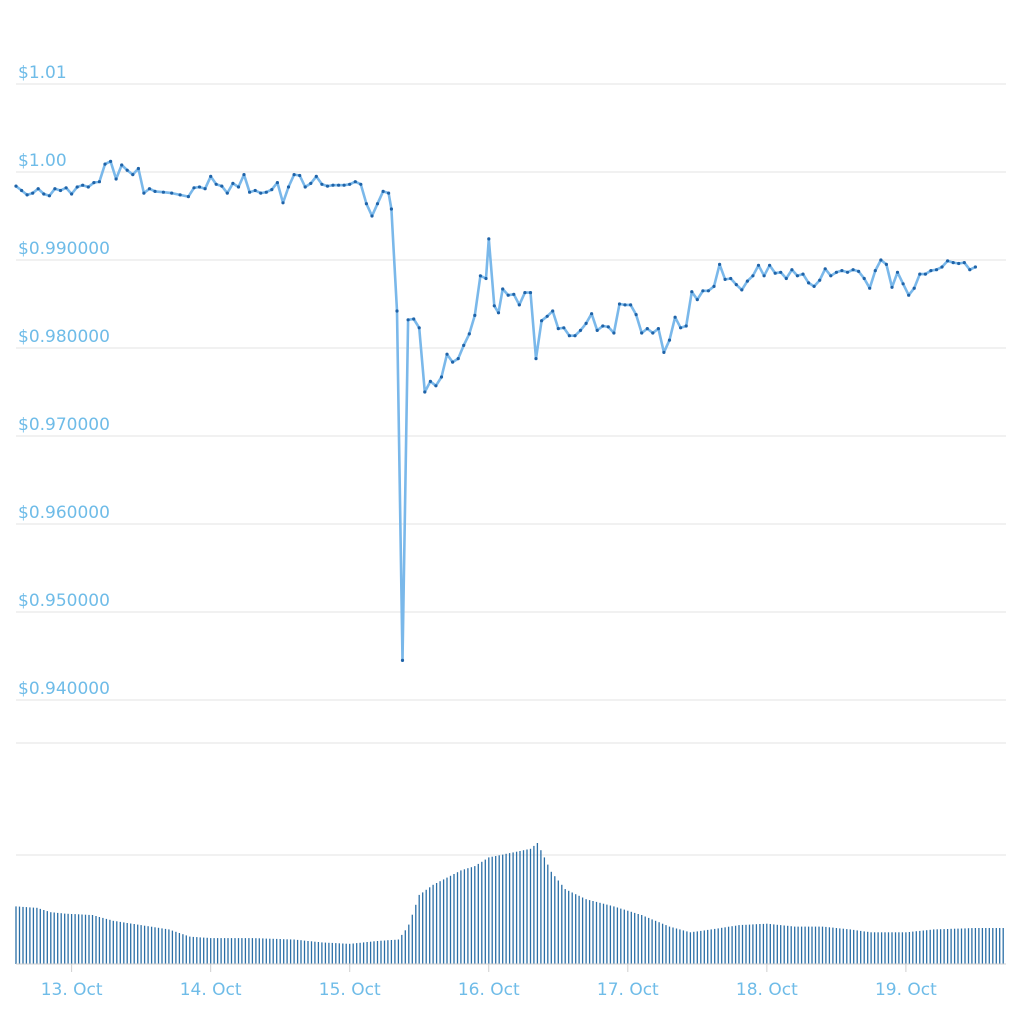  I want to click on y-tick-label: $0.990000, so click(64, 249).